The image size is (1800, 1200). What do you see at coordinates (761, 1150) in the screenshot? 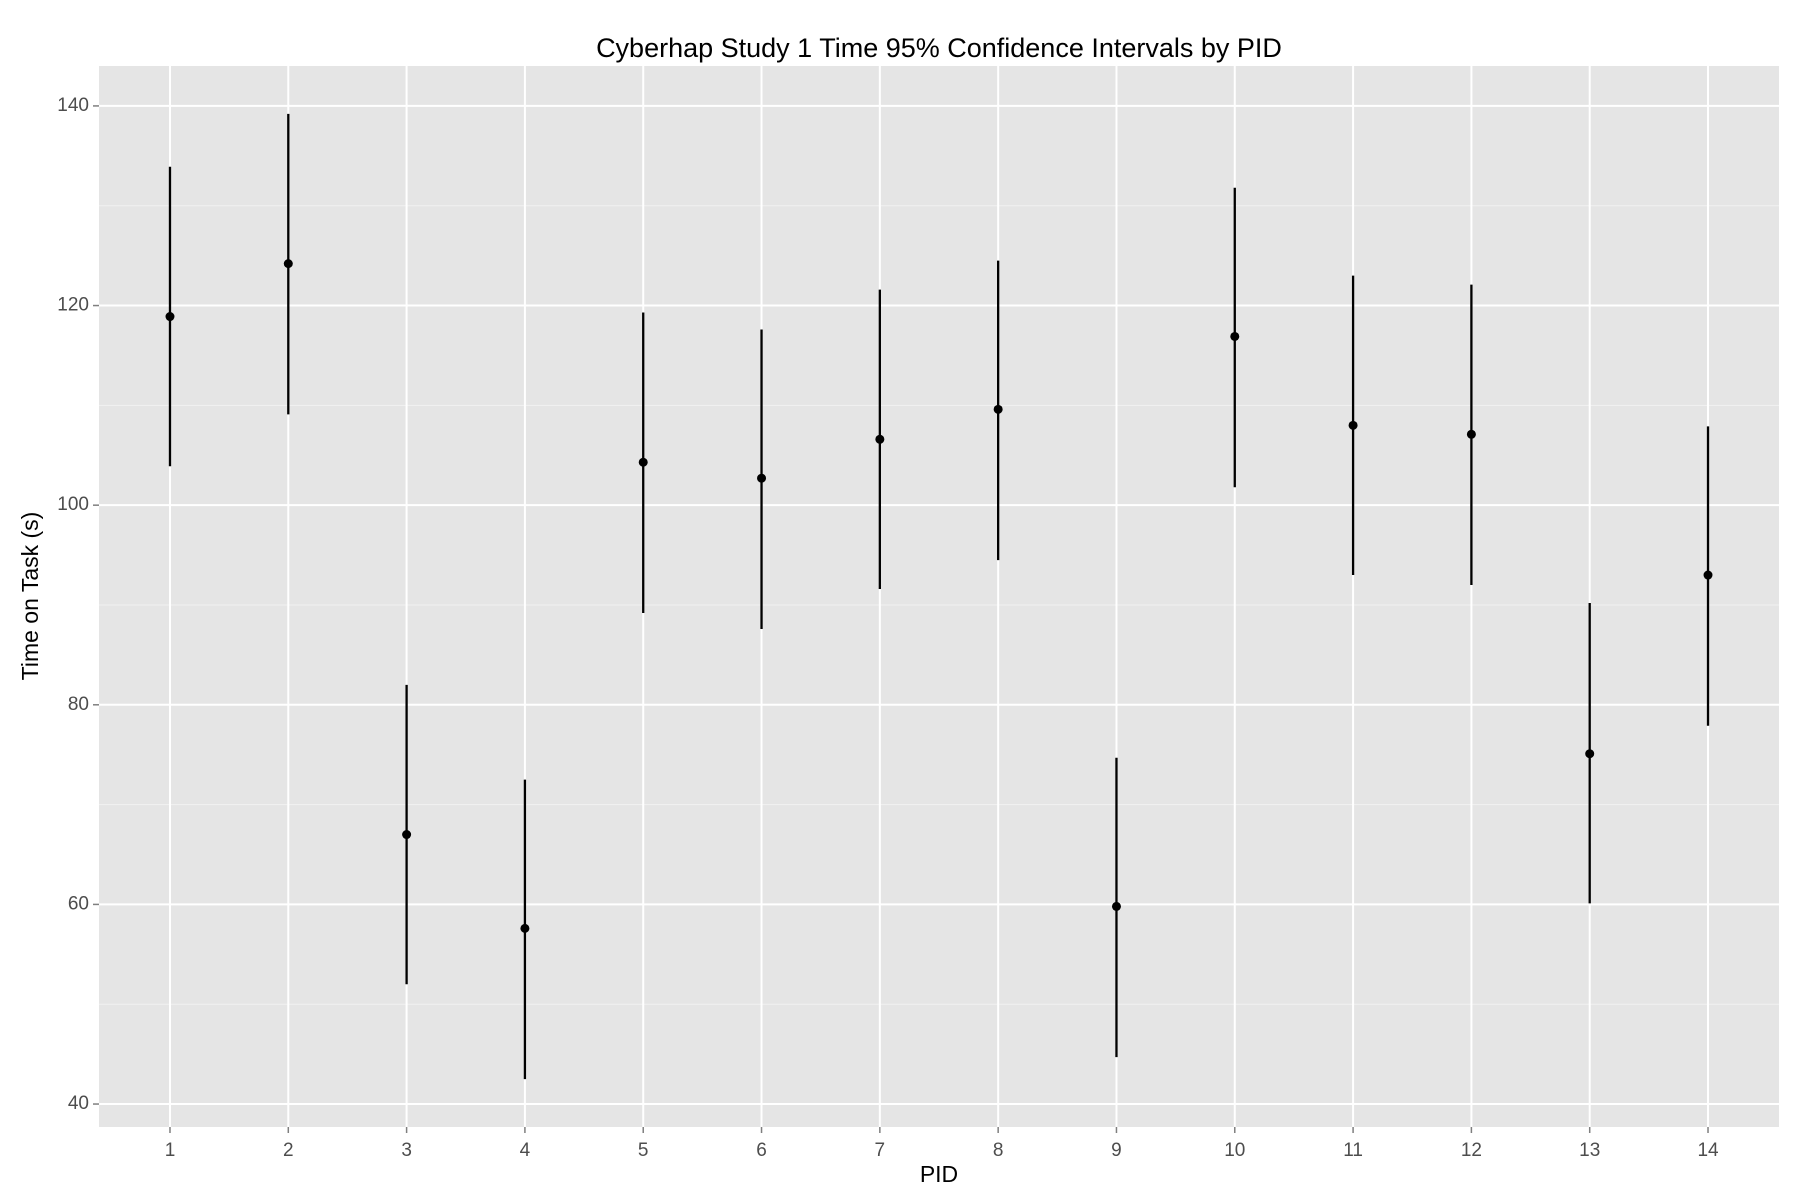
I see `x-tick-label: 6` at bounding box center [761, 1150].